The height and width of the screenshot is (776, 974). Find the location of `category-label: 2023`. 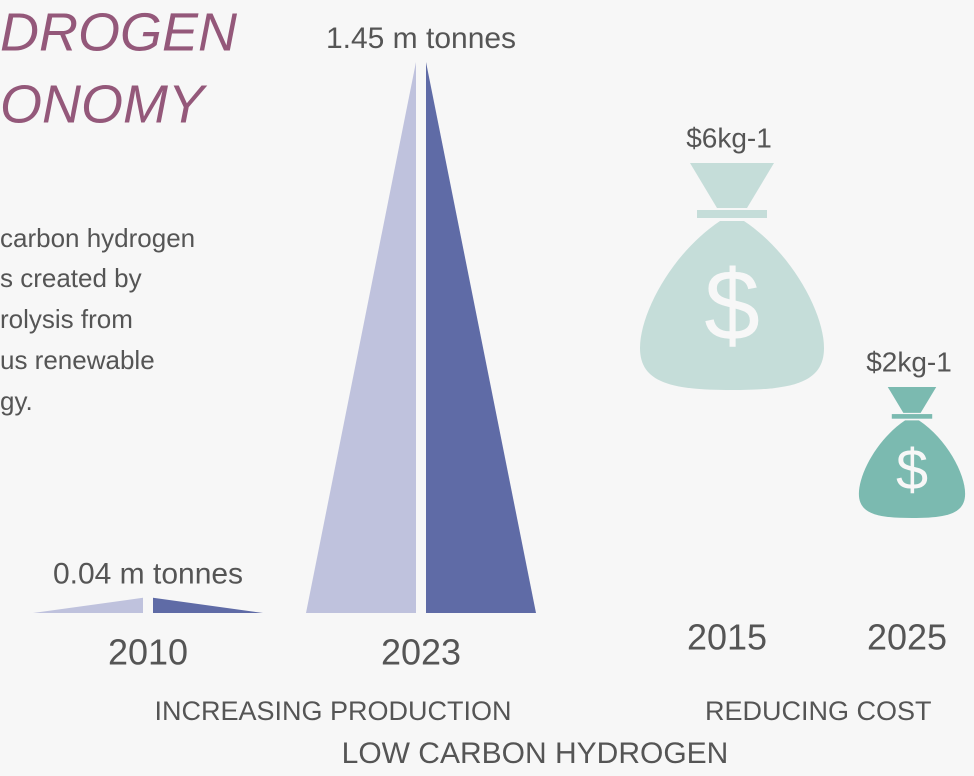

category-label: 2023 is located at coordinates (421, 652).